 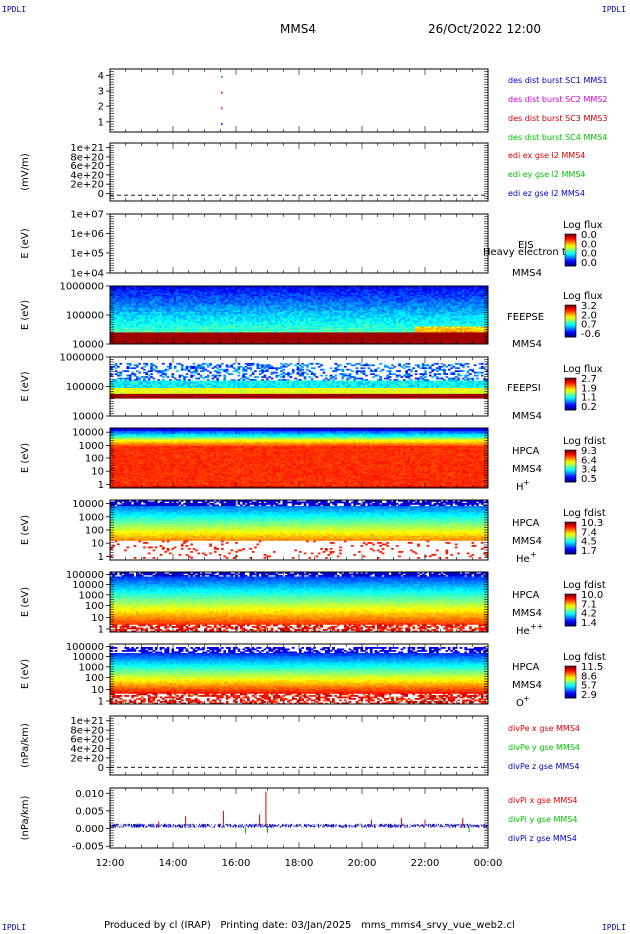 What do you see at coordinates (14, 9) in the screenshot?
I see `corner-logo-left: IPDLI` at bounding box center [14, 9].